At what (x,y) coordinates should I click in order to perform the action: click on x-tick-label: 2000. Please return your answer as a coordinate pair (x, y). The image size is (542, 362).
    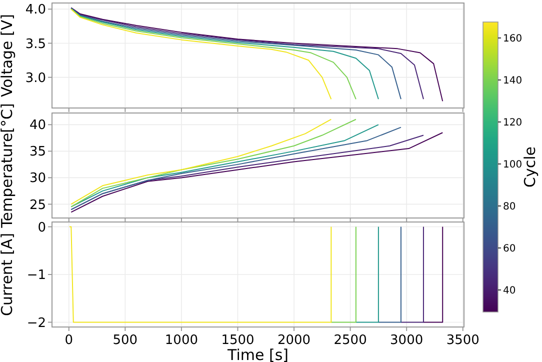
    Looking at the image, I should click on (294, 340).